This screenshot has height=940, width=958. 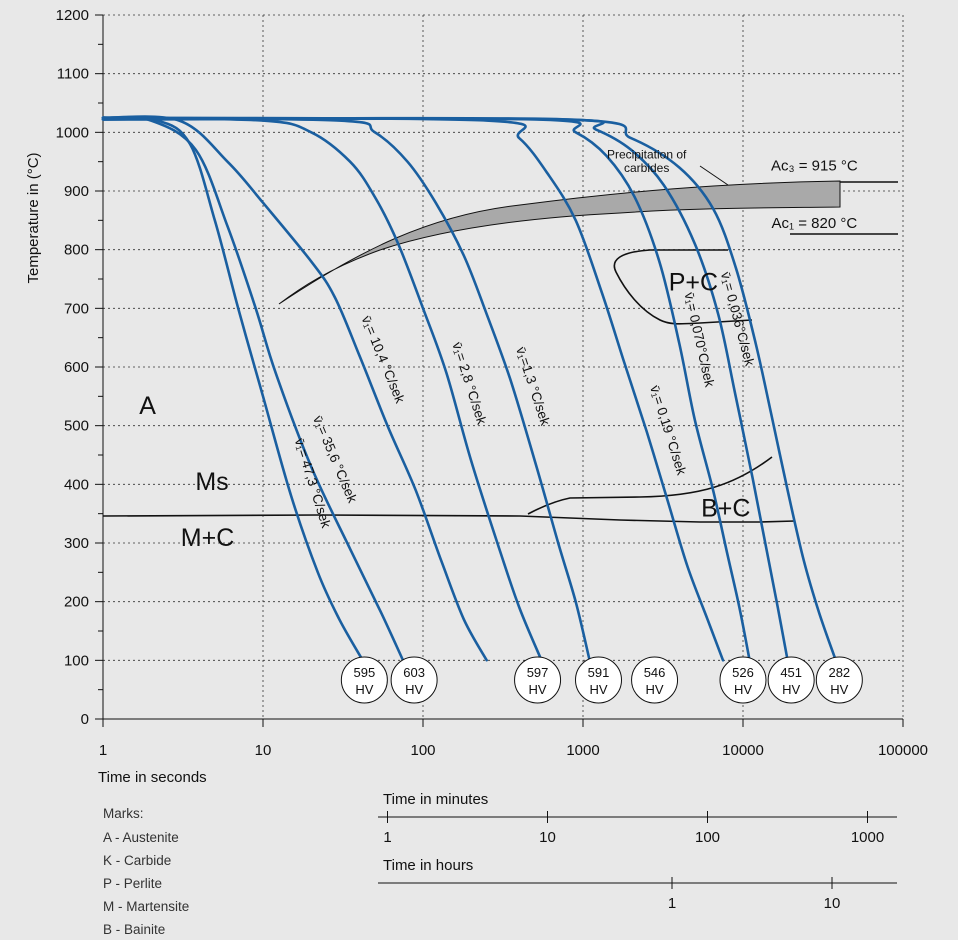 I want to click on hardness-value: 595, so click(x=365, y=672).